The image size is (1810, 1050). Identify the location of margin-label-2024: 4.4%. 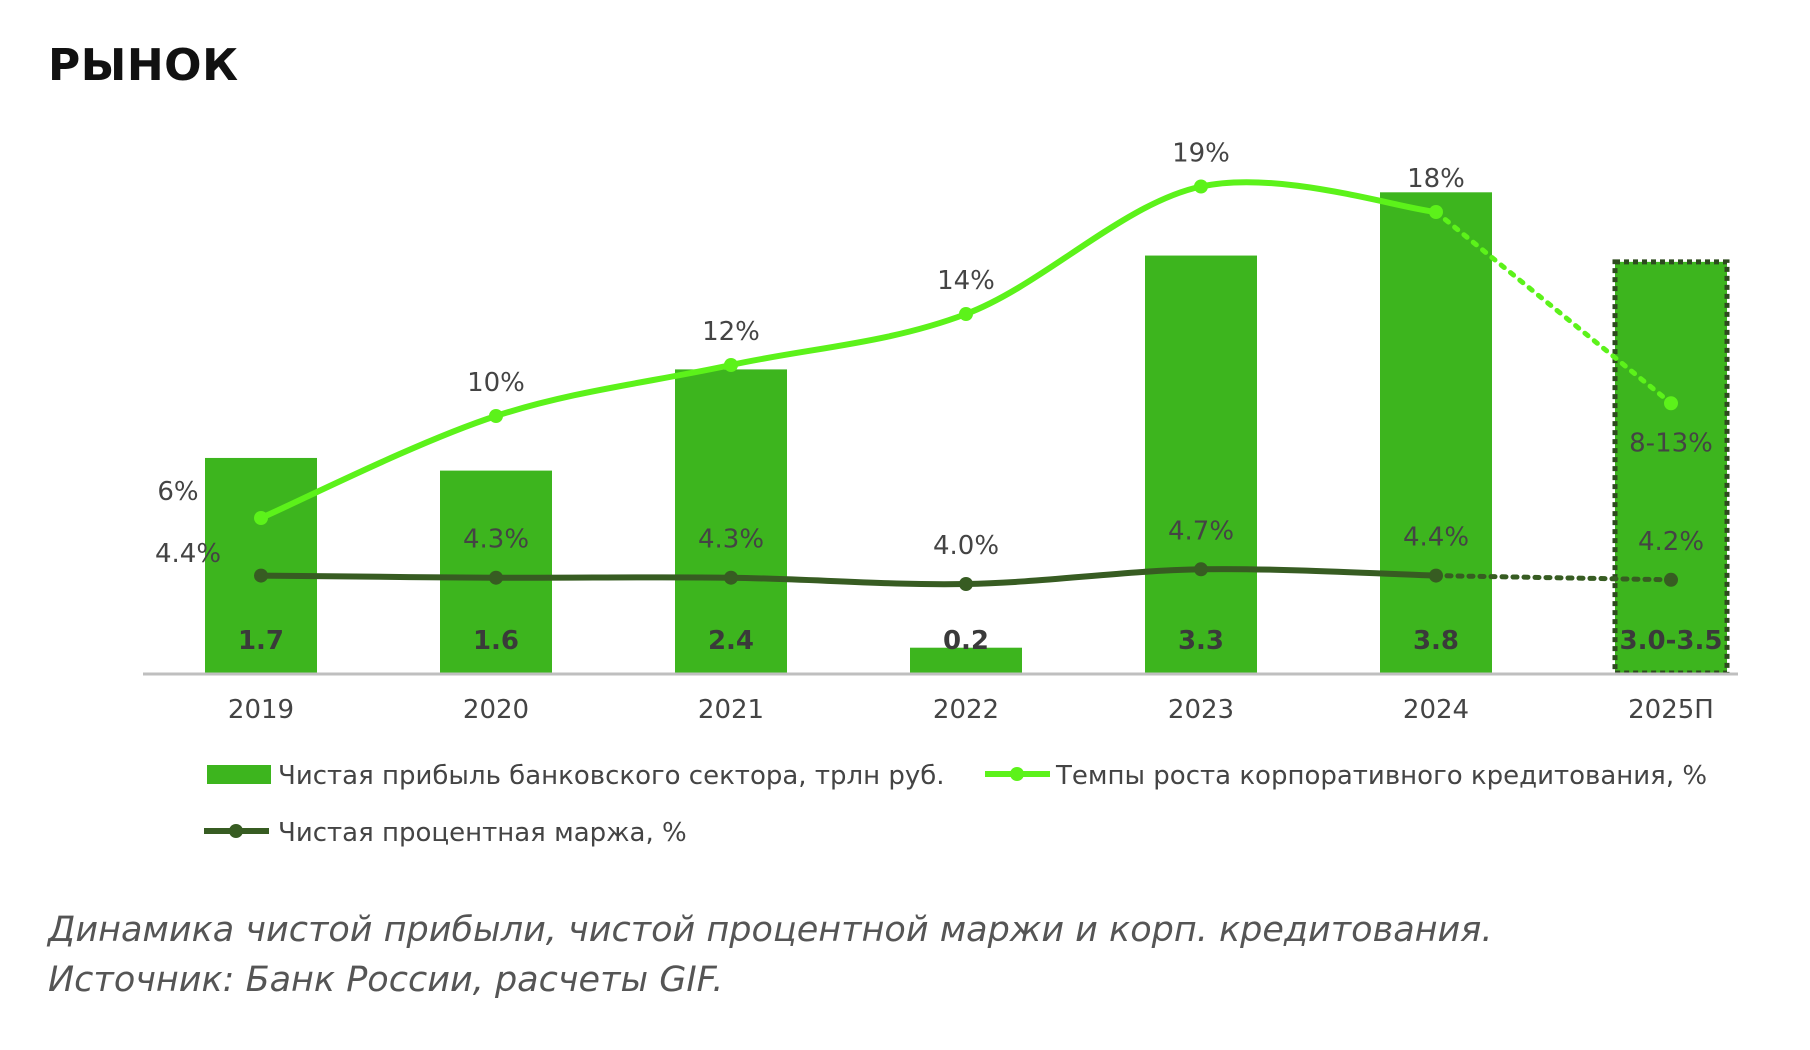
(1436, 538).